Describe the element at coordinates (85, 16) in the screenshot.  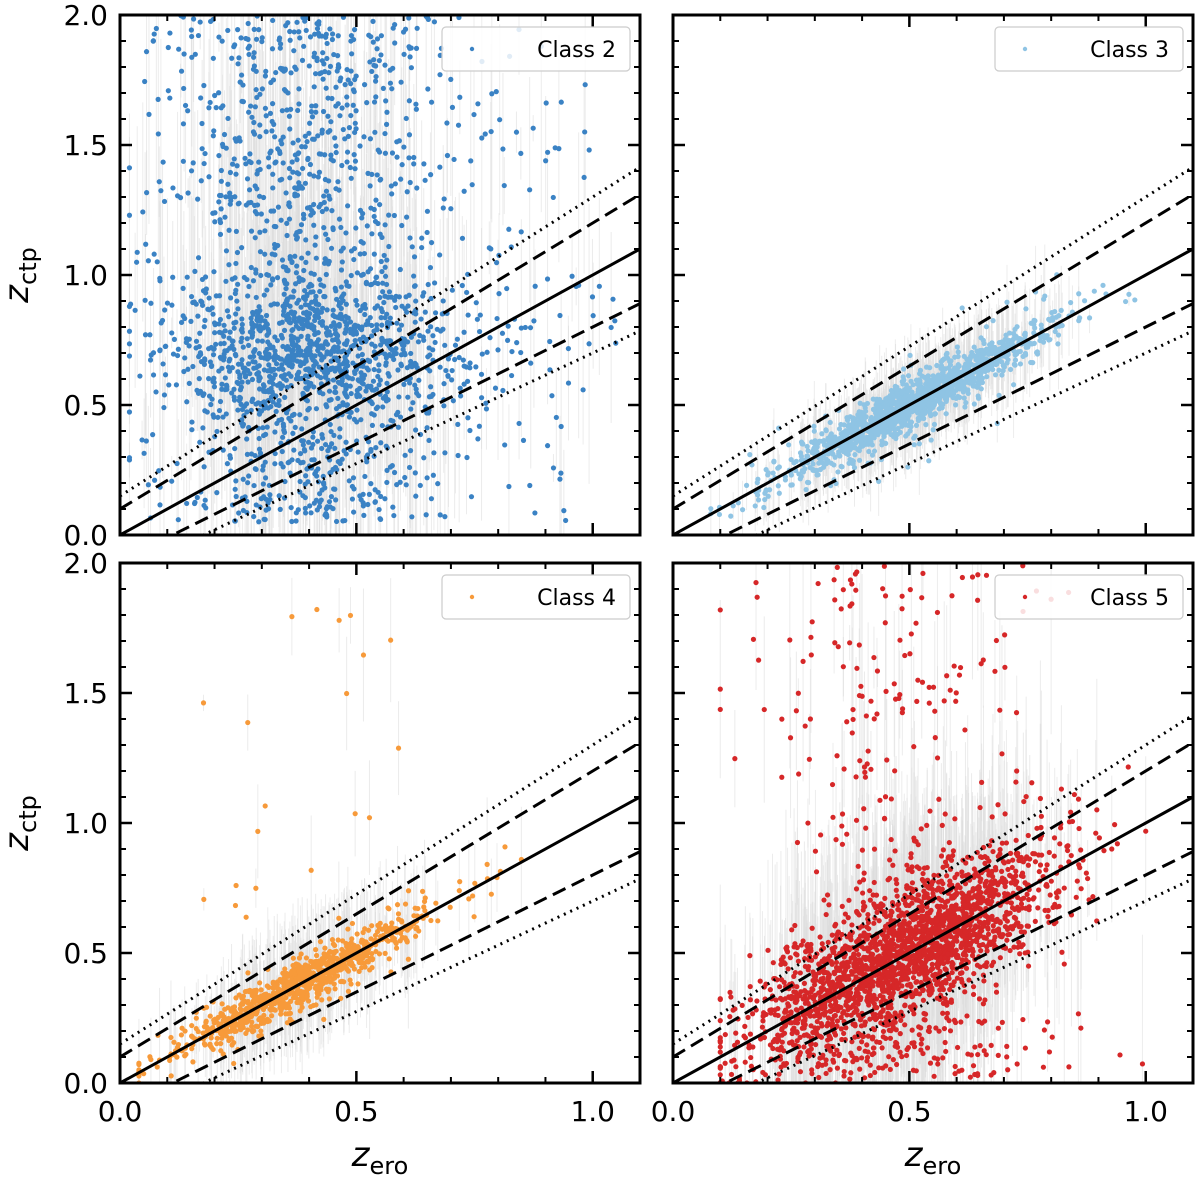
I see `y-tick-label: 2.0` at that location.